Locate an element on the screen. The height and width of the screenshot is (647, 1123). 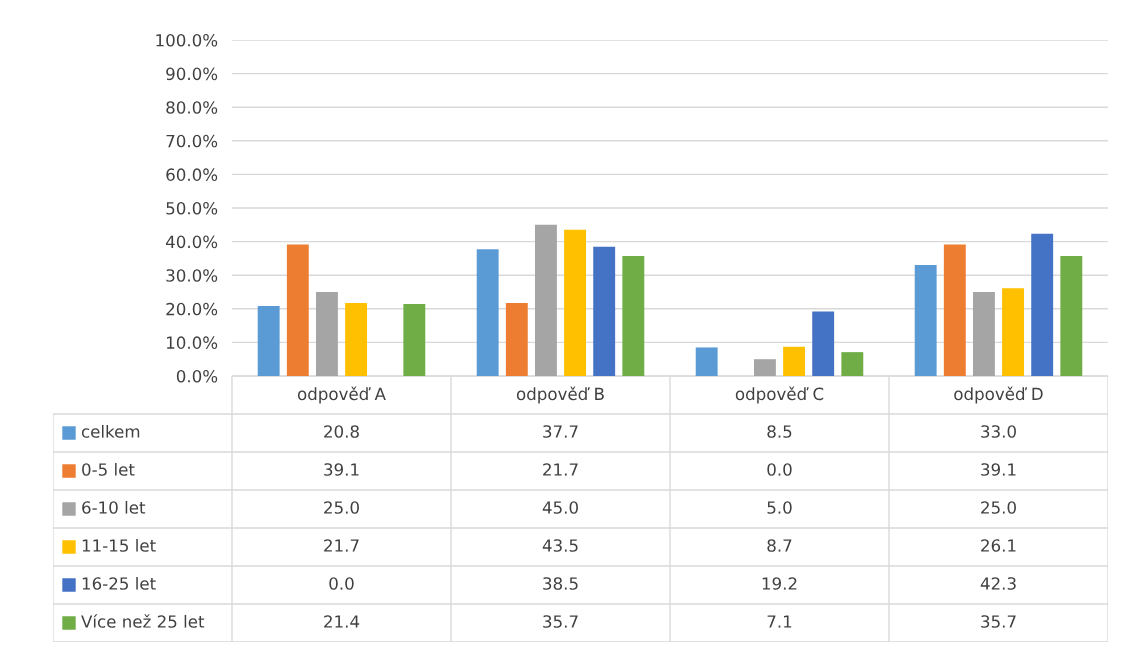
y-tick-label: 60.0% is located at coordinates (192, 174).